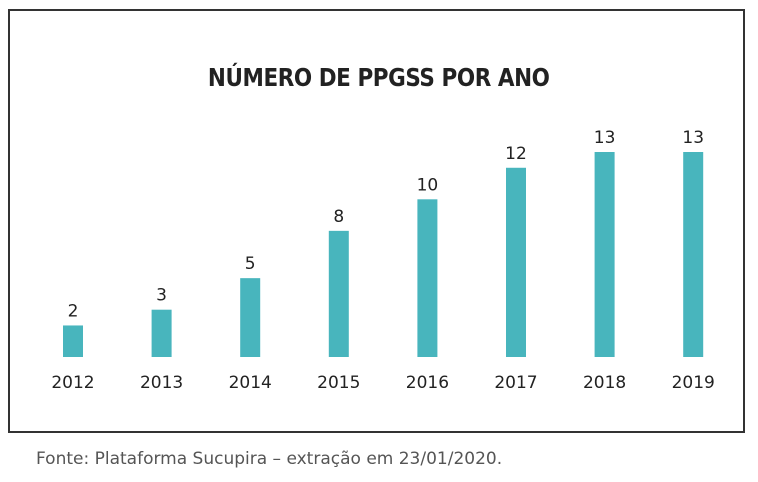  I want to click on bar-2017, so click(516, 262).